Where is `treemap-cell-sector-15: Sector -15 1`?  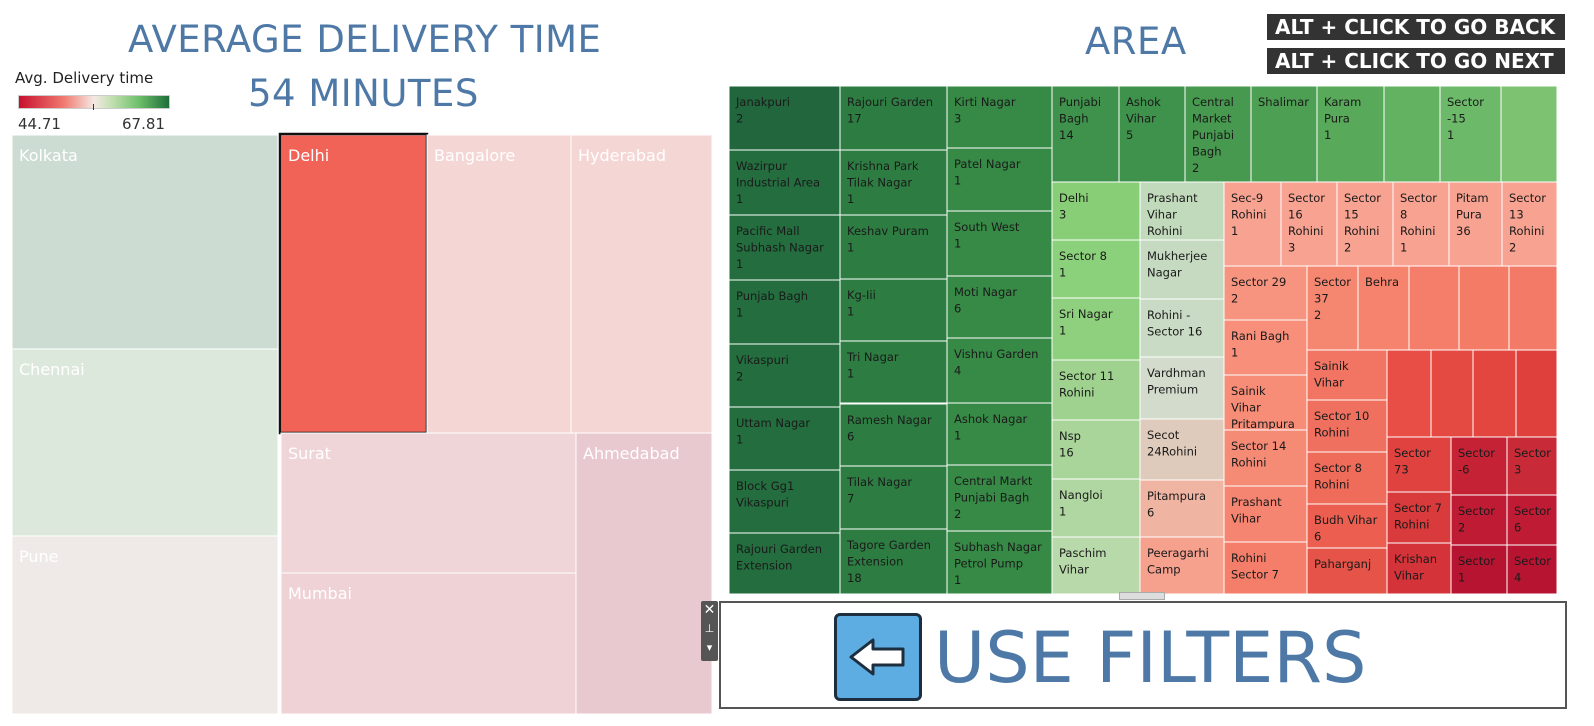 treemap-cell-sector-15: Sector -15 1 is located at coordinates (1470, 134).